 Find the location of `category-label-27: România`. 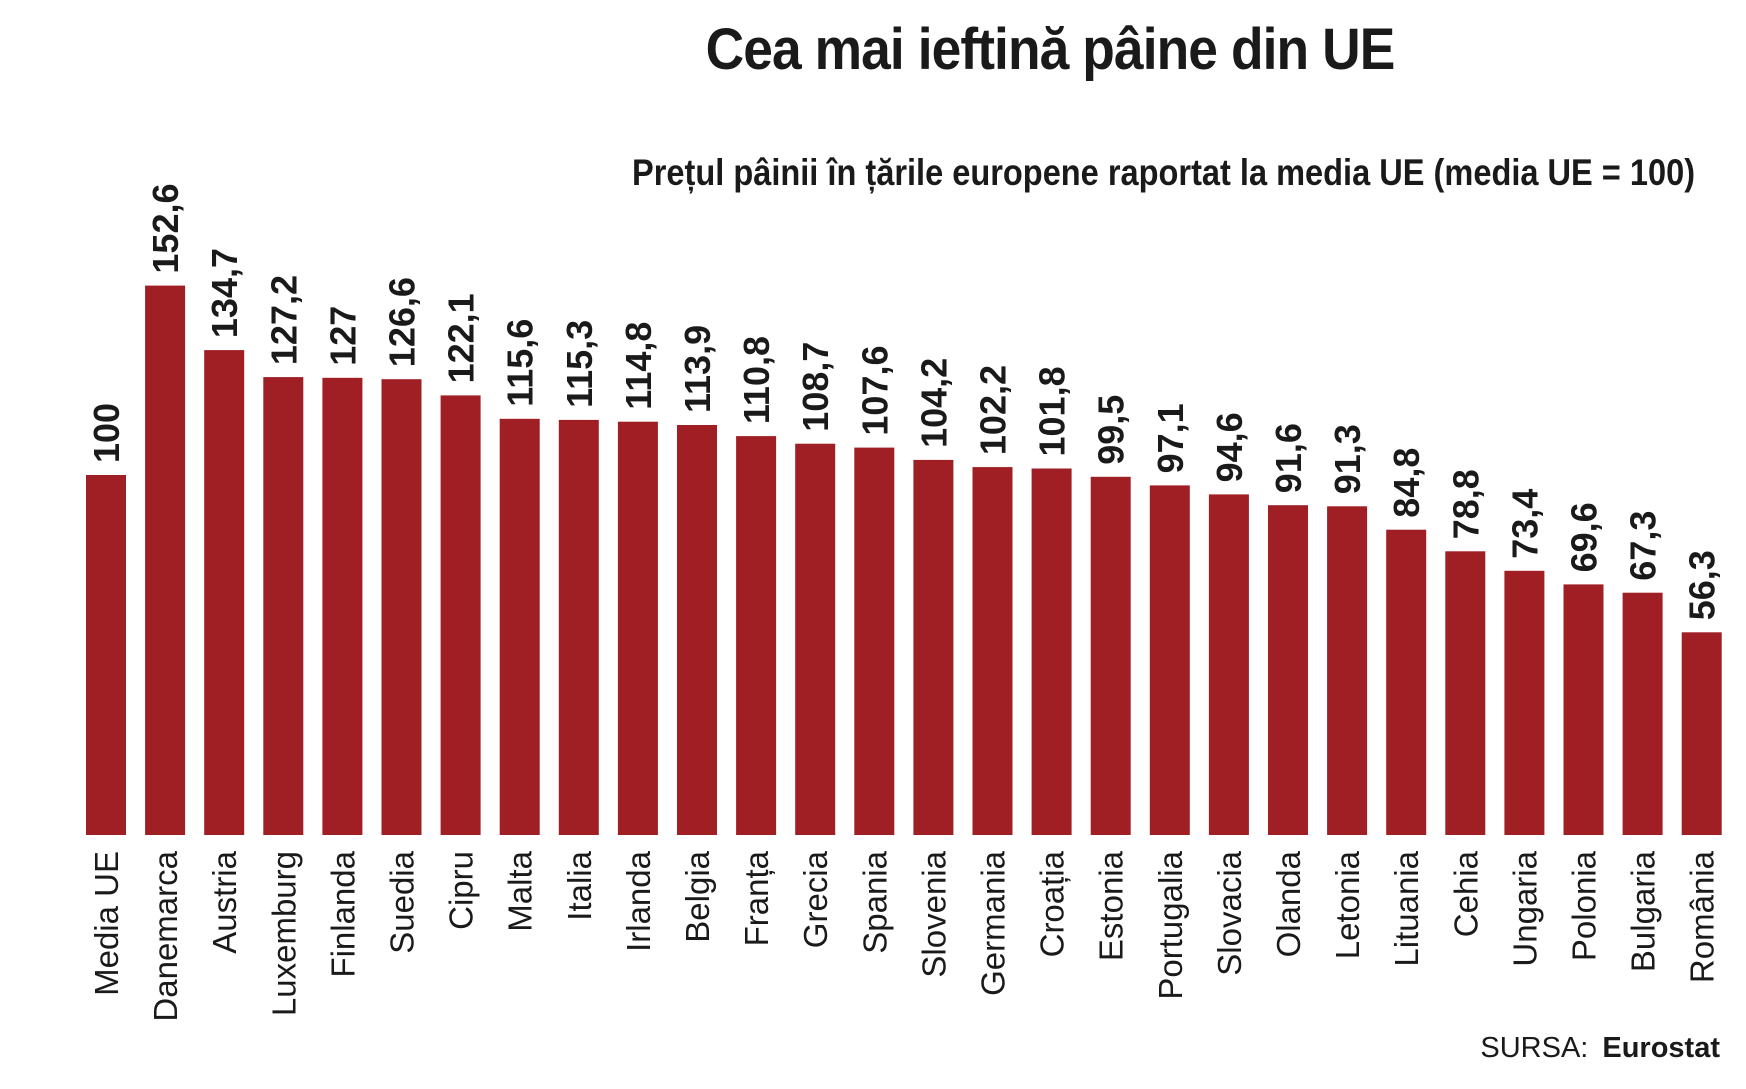

category-label-27: România is located at coordinates (1702, 916).